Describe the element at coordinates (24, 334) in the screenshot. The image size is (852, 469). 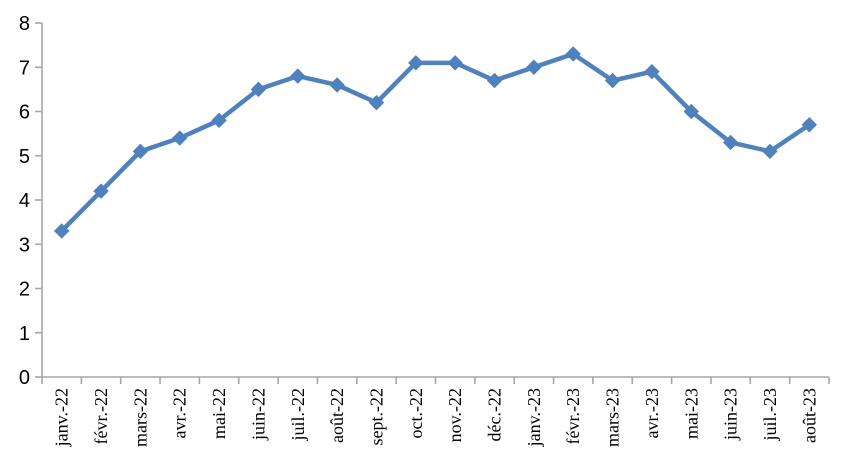
I see `y-axis-tick-label: 1` at that location.